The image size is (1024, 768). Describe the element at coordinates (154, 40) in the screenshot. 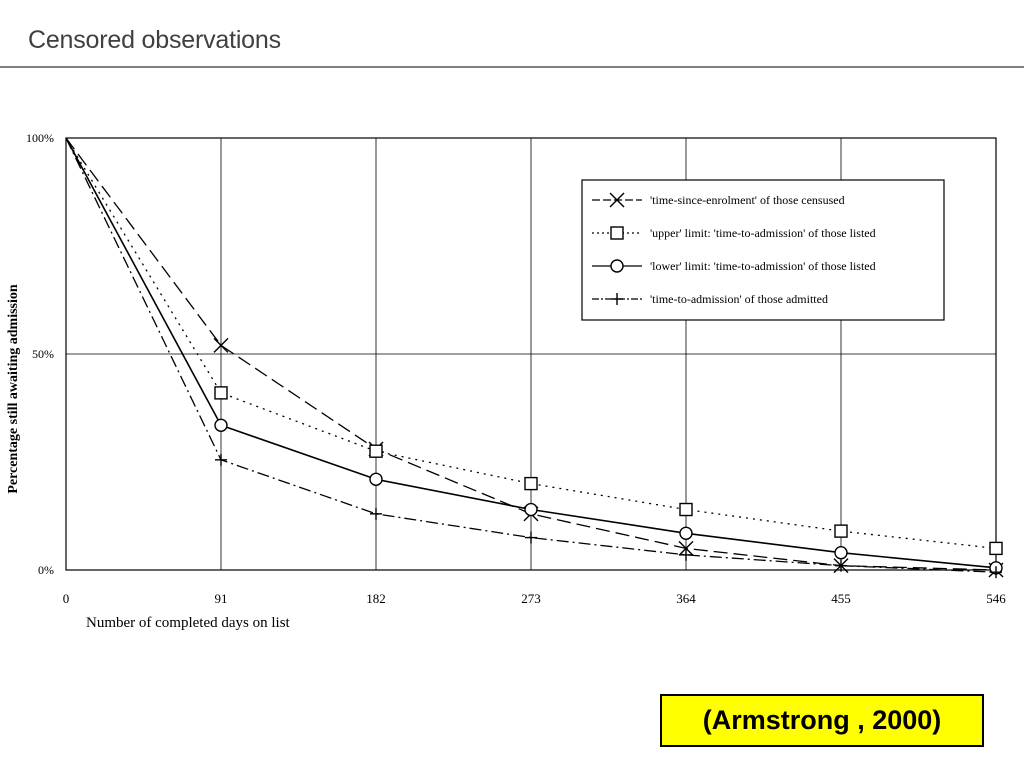

I see `slide-title: Censored observations` at that location.